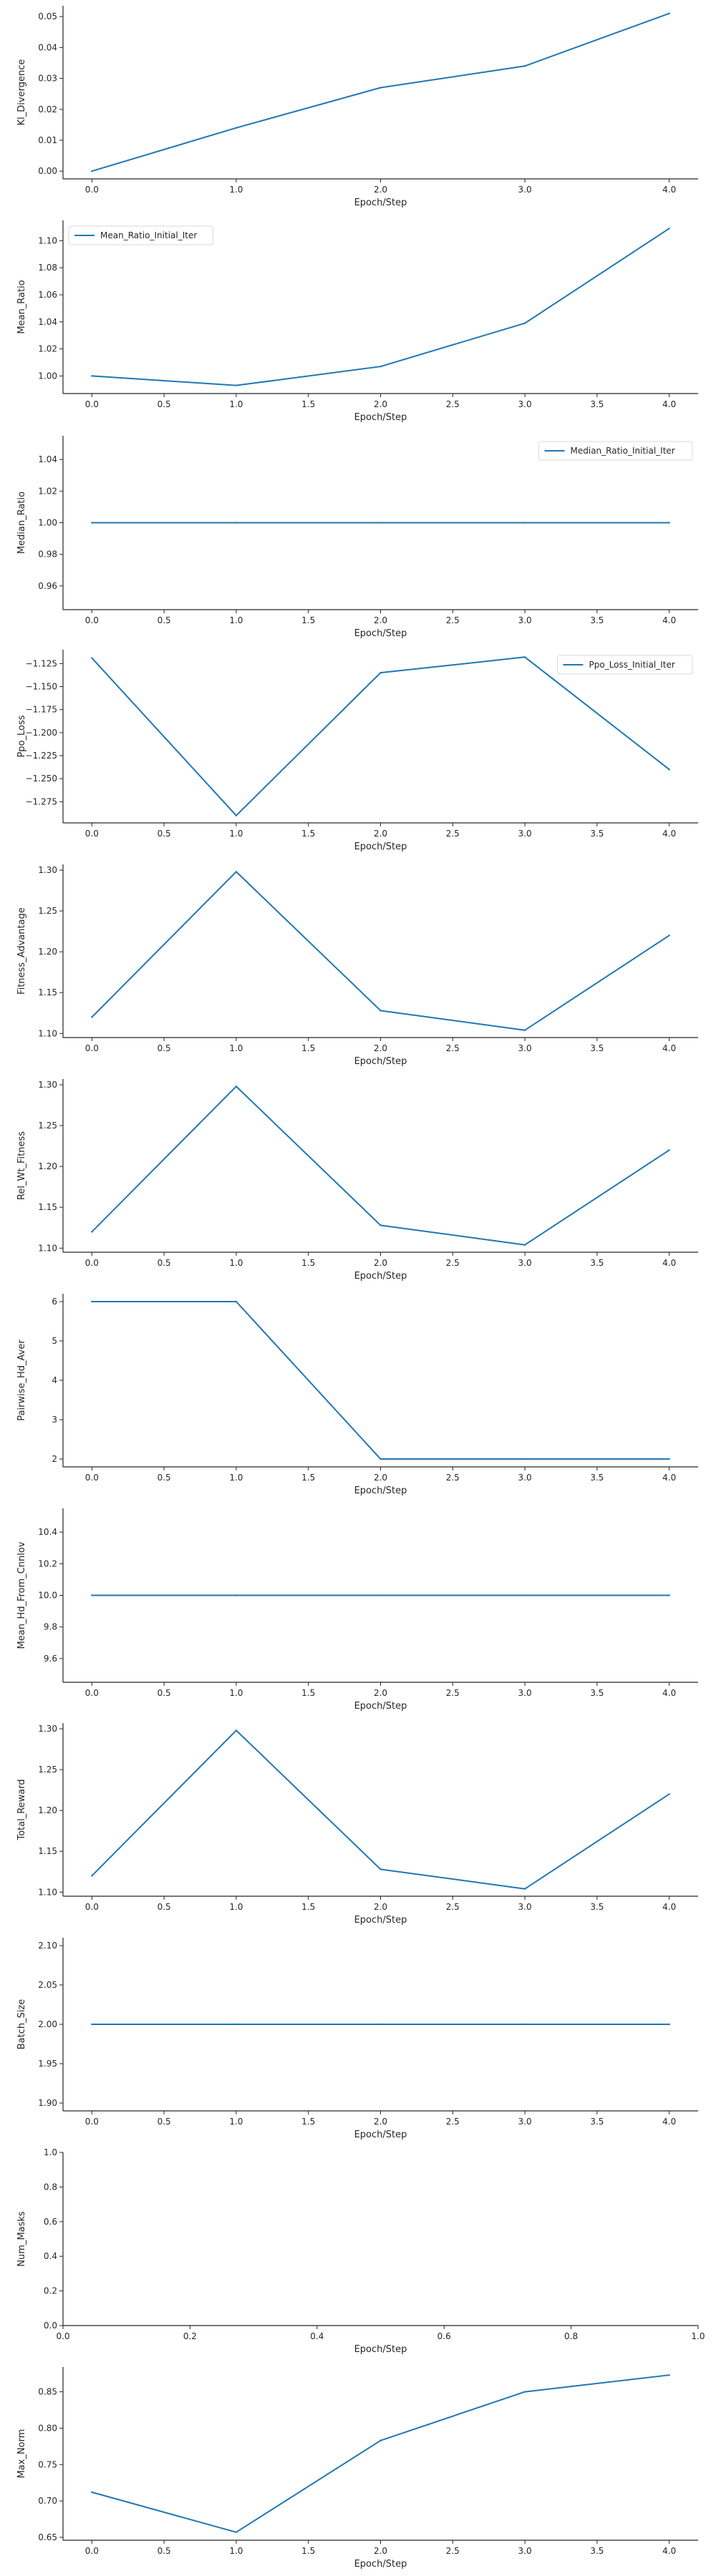 The width and height of the screenshot is (716, 2576). I want to click on y-tick-label: 1.04, so click(47, 322).